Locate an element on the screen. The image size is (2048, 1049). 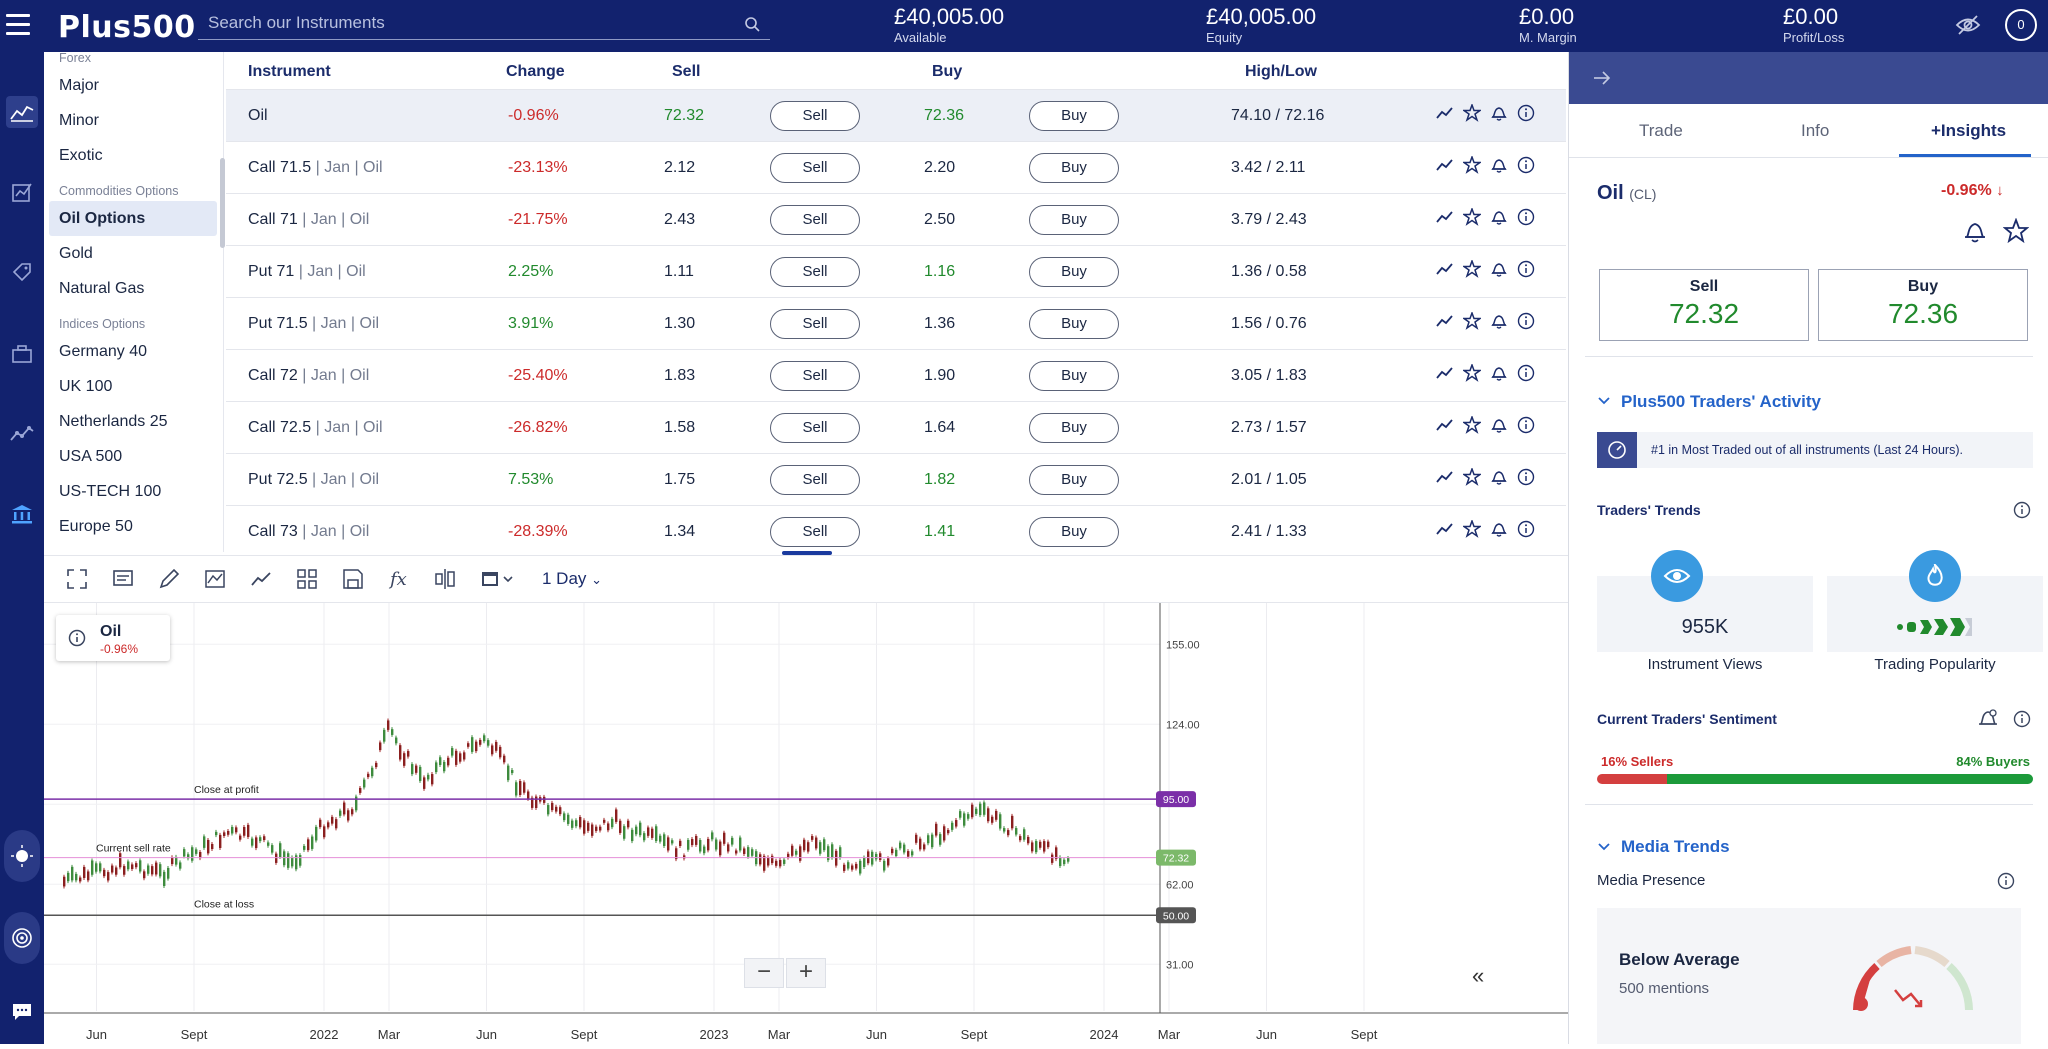
search-input is located at coordinates (458, 23).